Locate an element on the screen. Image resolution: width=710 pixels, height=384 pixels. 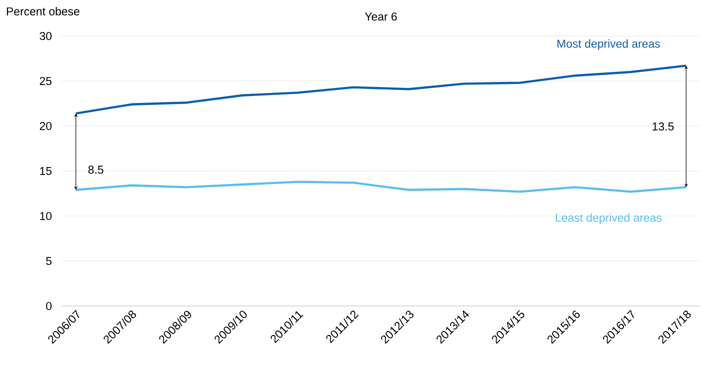
y-tick-label: 10 is located at coordinates (46, 216).